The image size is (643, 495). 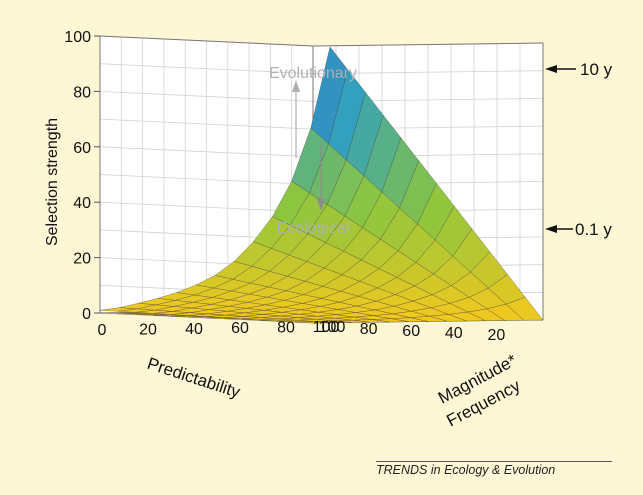 I want to click on y-tick-label: 100, so click(x=332, y=327).